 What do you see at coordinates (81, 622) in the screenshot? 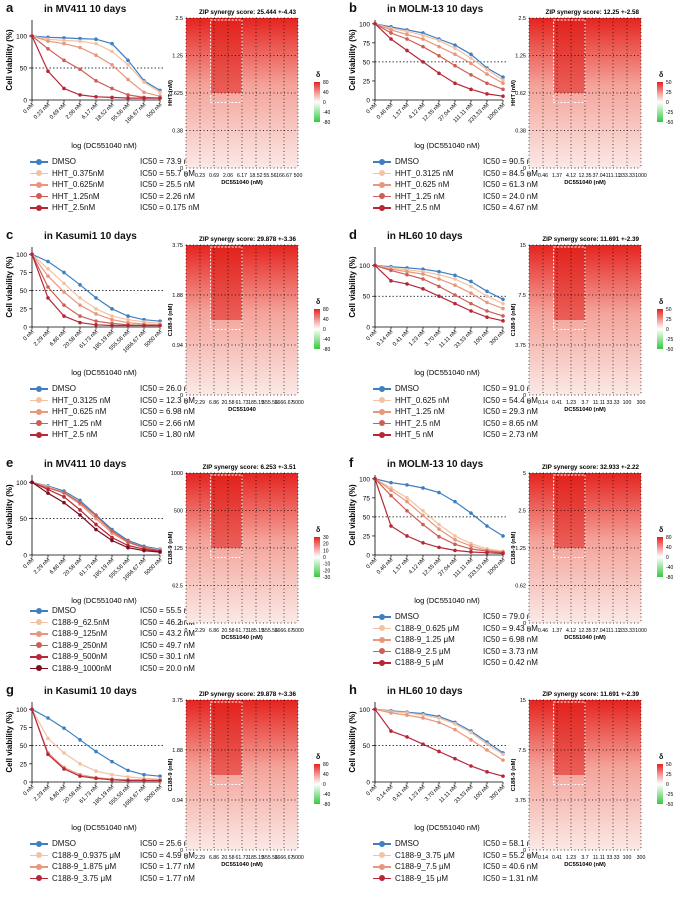
I see `legend-series-name: C188-9_62.5nM` at bounding box center [81, 622].